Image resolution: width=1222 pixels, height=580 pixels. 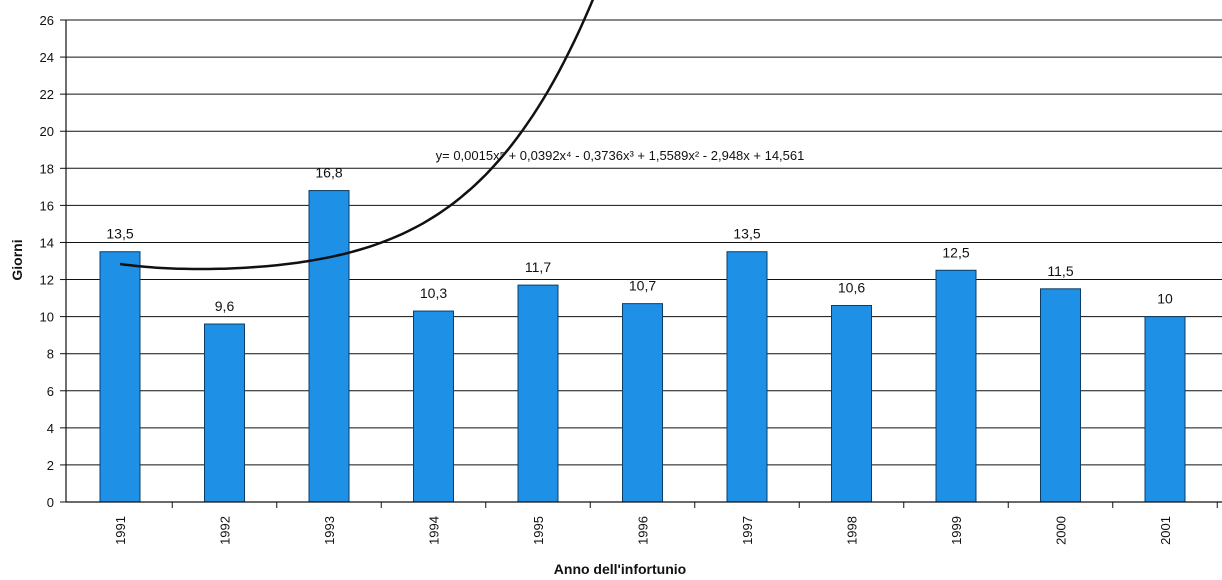 I want to click on x-tick-label: 1999, so click(x=956, y=530).